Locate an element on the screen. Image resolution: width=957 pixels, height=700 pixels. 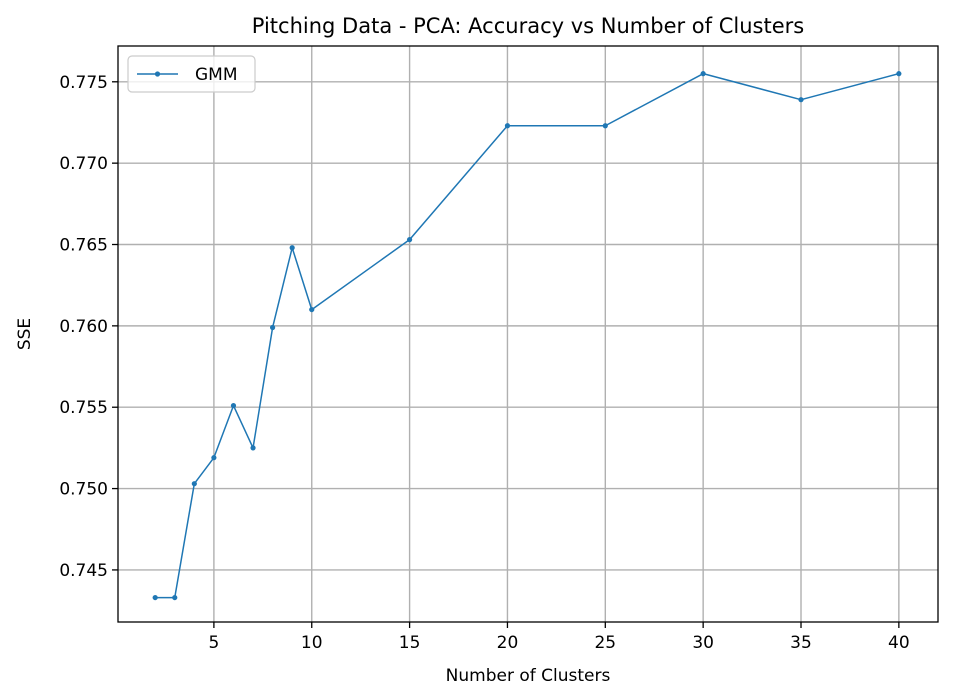
y-tick-label: 0.765 is located at coordinates (83, 246).